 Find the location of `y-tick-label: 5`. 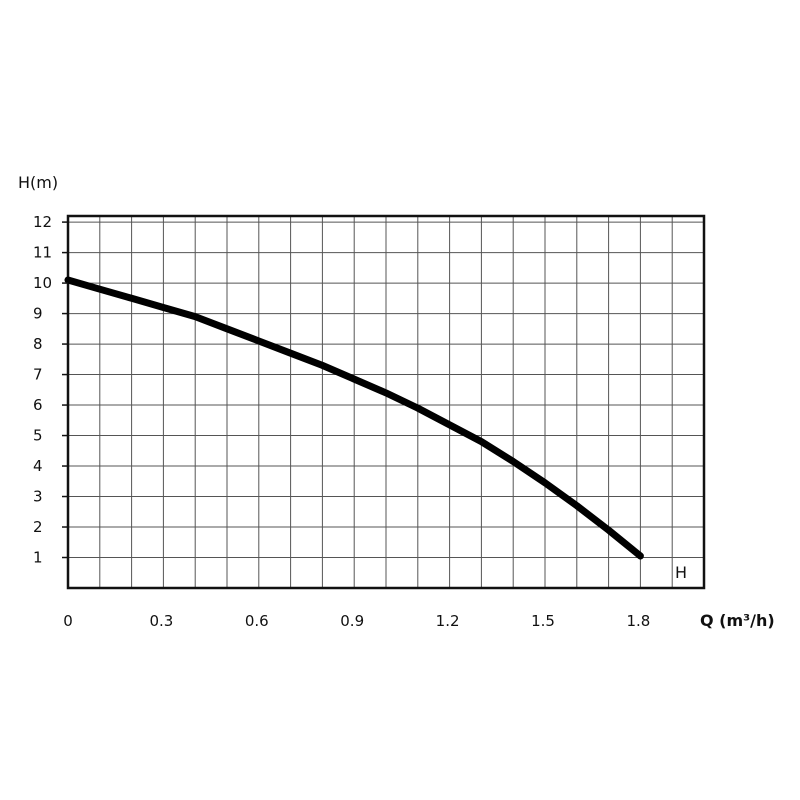

y-tick-label: 5 is located at coordinates (38, 436).